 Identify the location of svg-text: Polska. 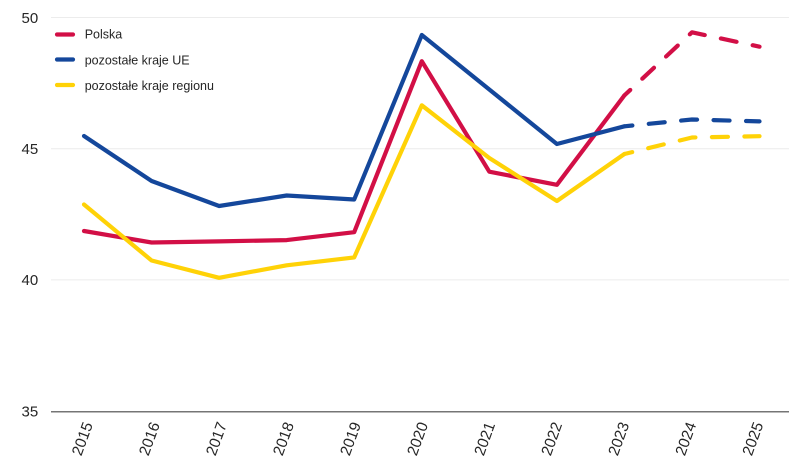
(104, 34).